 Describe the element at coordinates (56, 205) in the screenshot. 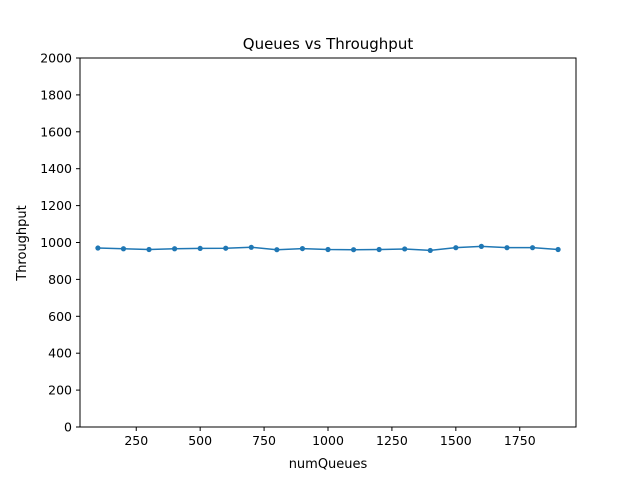

I see `y-tick-label: 1200` at that location.